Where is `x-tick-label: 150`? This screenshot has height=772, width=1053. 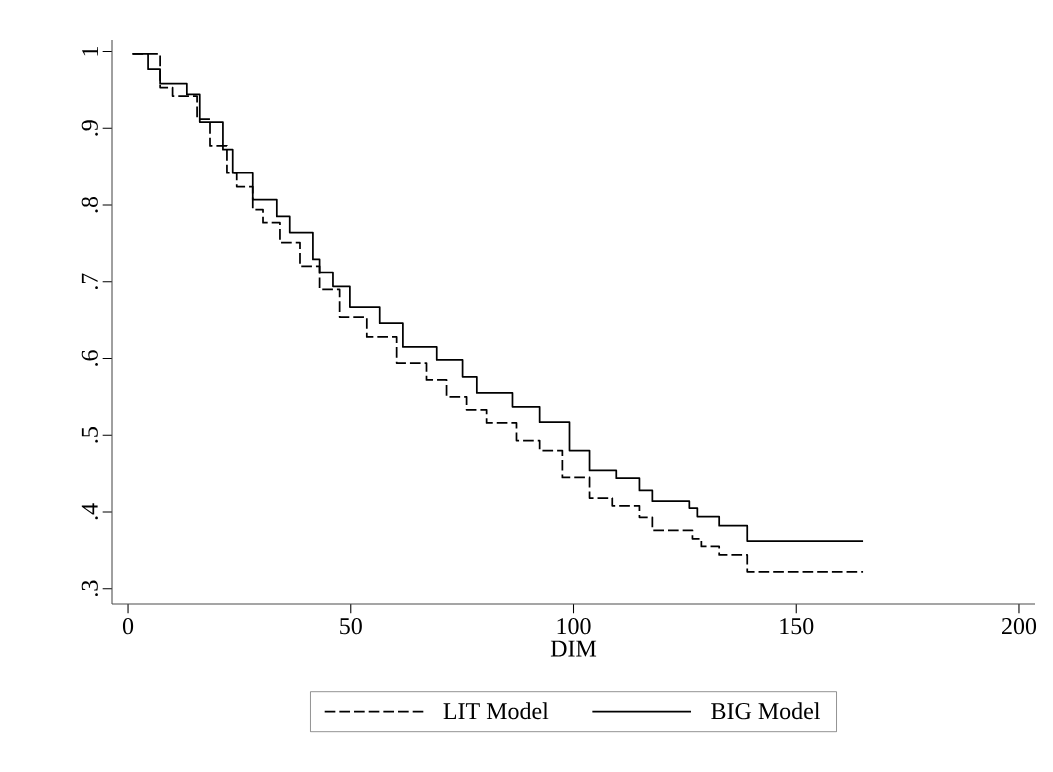 x-tick-label: 150 is located at coordinates (797, 626).